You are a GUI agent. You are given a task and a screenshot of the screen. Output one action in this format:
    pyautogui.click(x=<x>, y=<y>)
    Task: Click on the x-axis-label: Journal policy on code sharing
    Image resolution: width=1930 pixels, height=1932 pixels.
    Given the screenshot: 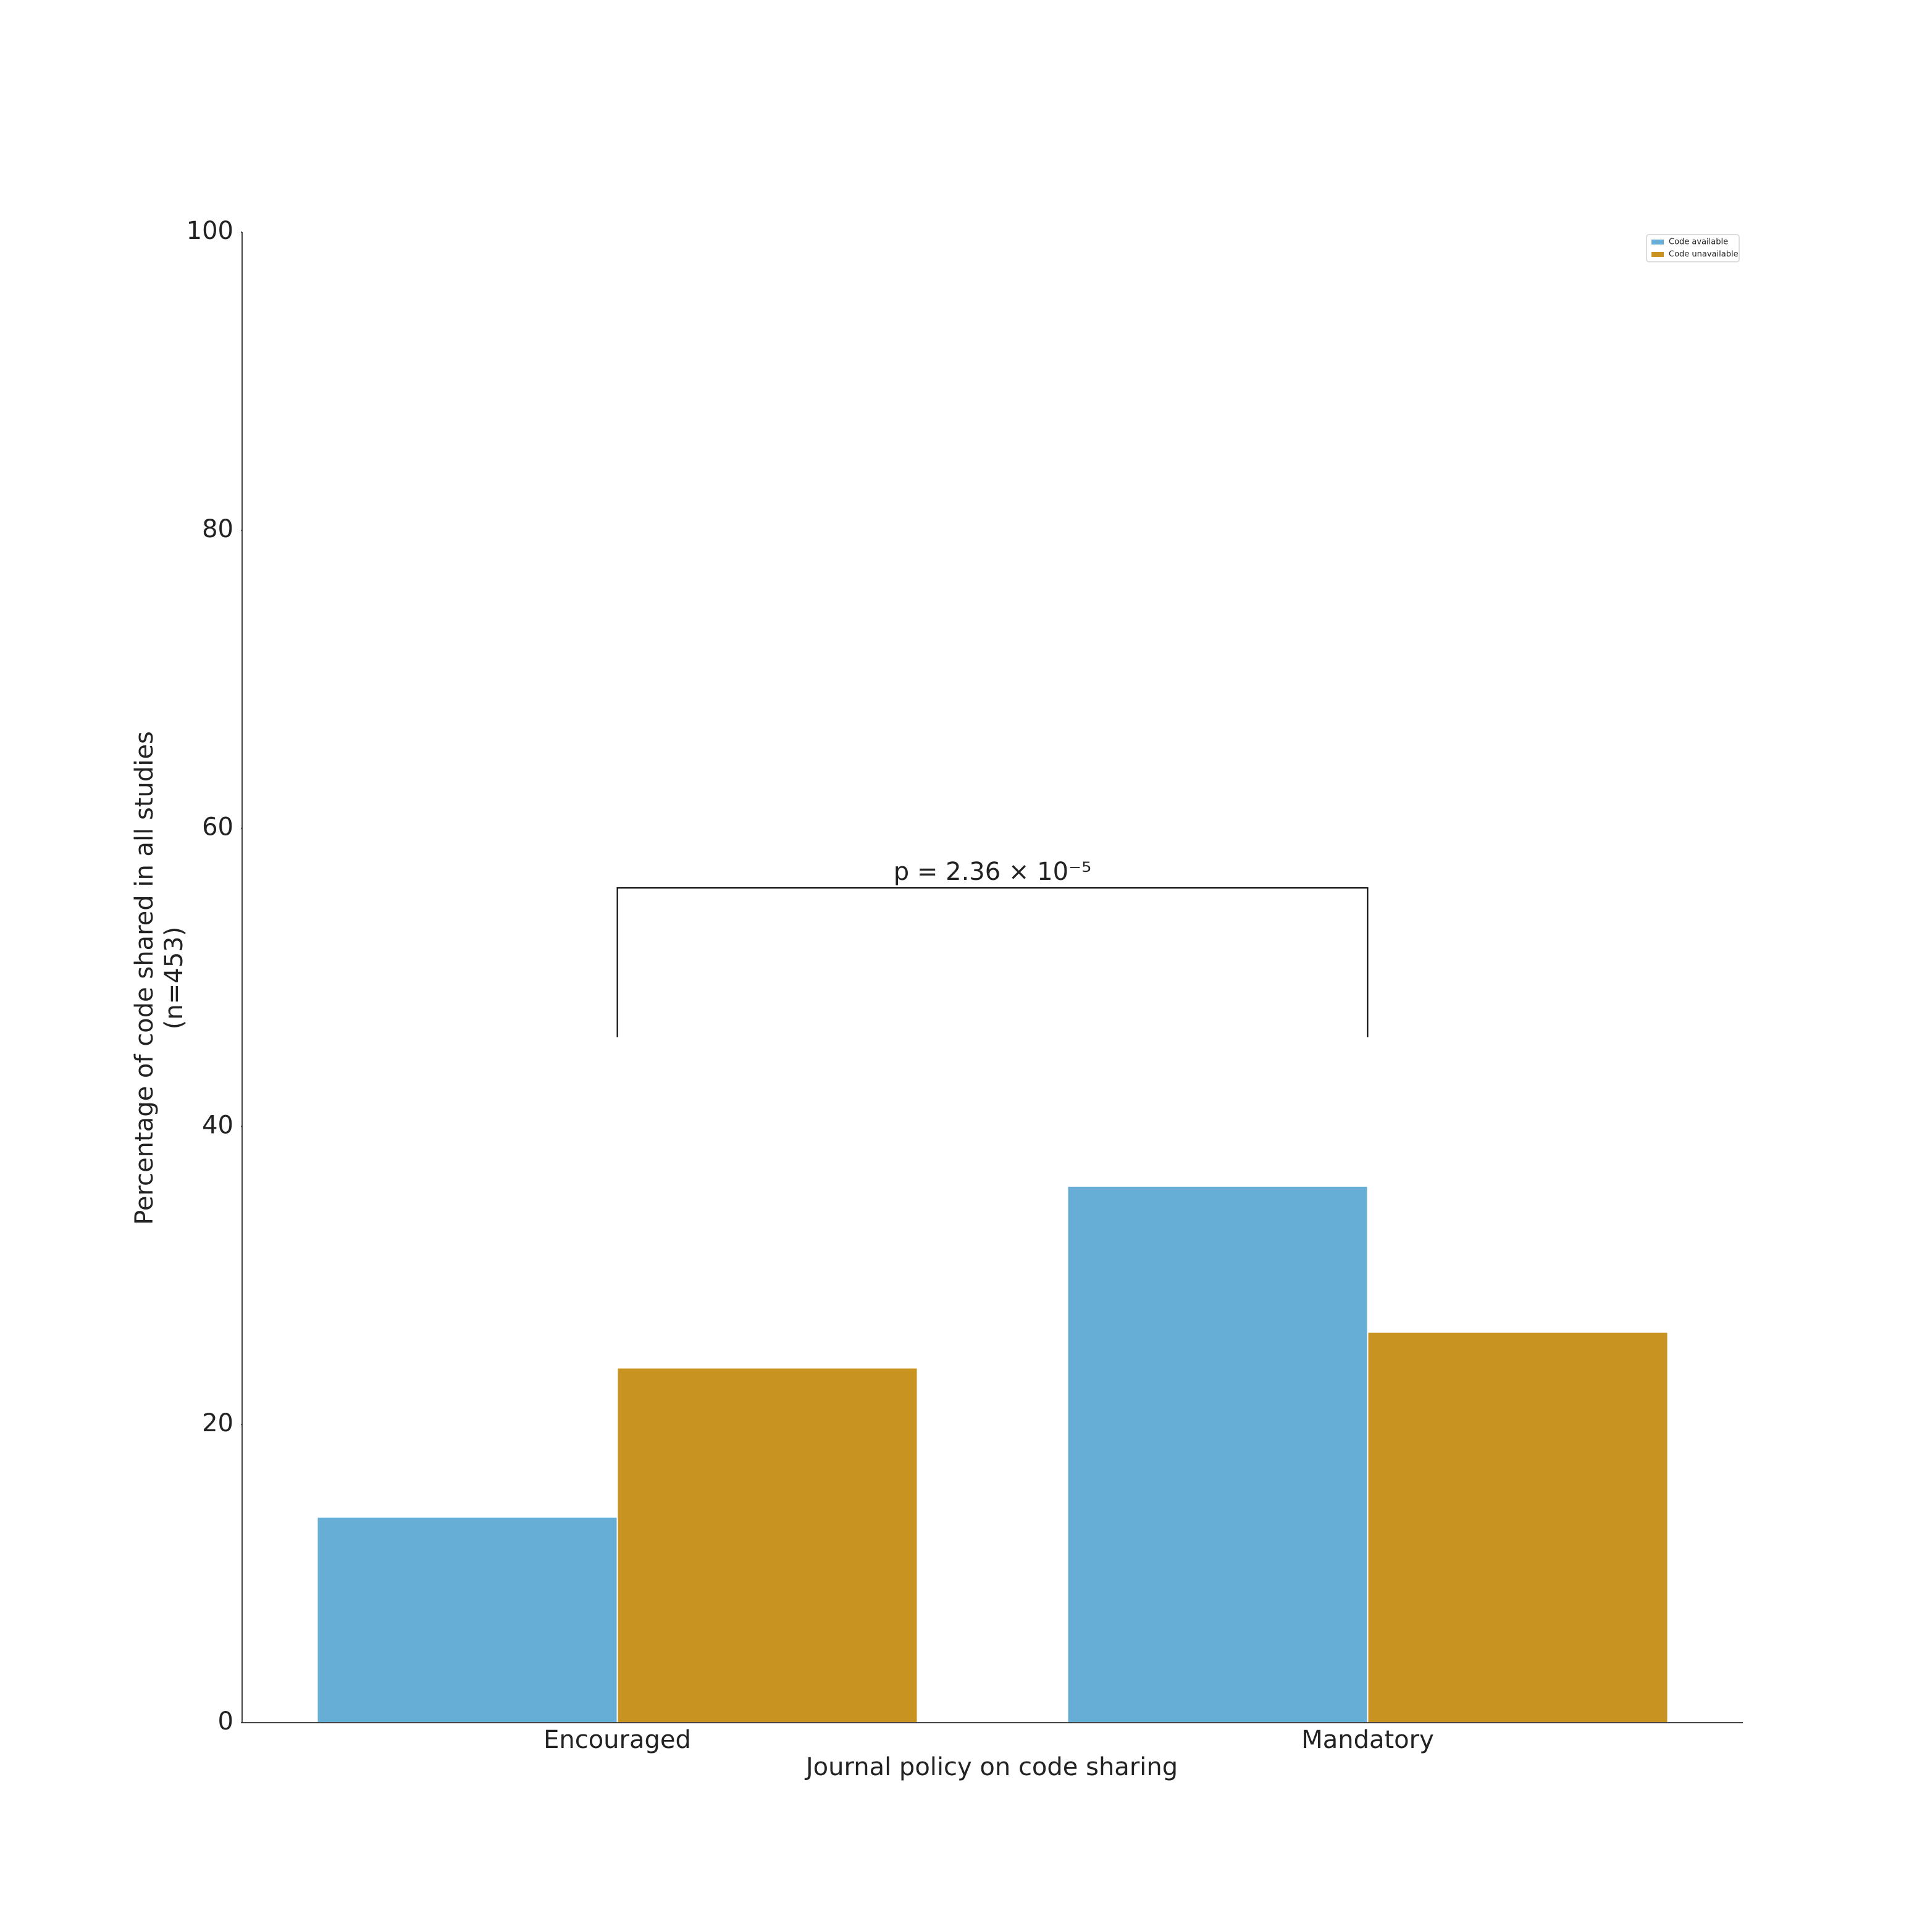 What is the action you would take?
    pyautogui.click(x=991, y=1767)
    